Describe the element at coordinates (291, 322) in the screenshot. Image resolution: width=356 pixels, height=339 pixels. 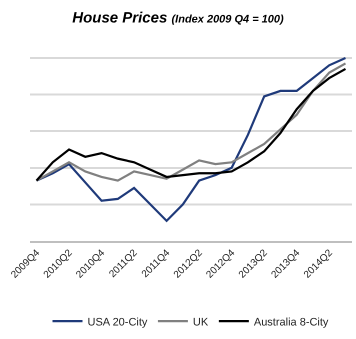
I see `legend-label: Australia 8-City` at that location.